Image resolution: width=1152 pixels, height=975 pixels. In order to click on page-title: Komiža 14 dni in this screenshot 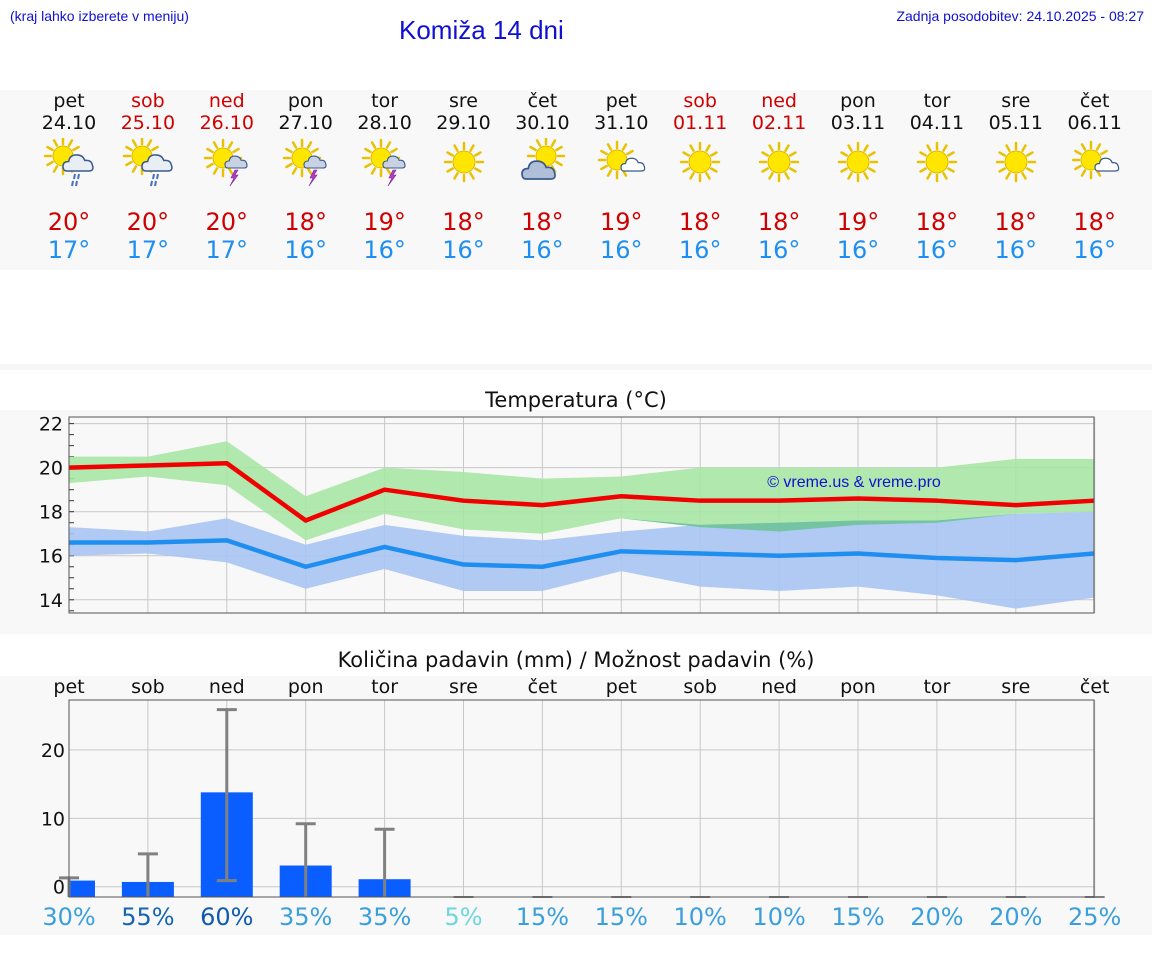, I will do `click(481, 30)`.